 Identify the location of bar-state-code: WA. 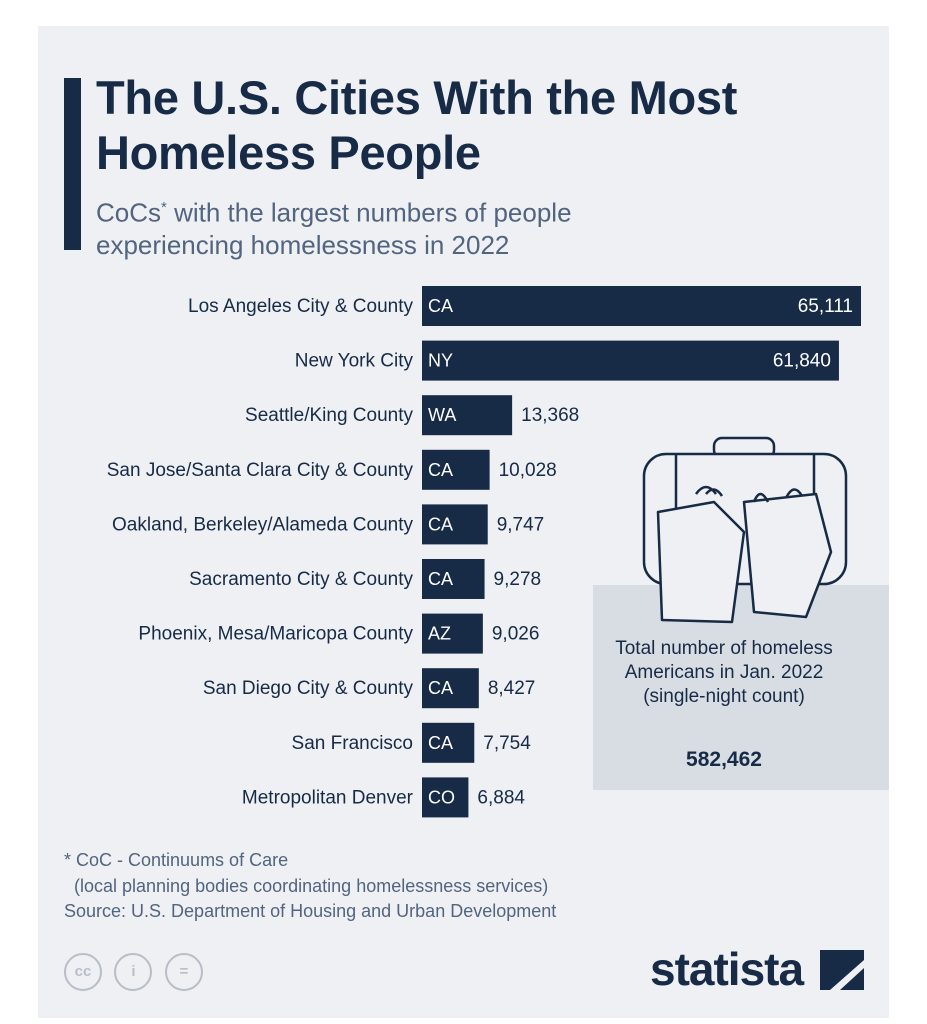
(442, 415).